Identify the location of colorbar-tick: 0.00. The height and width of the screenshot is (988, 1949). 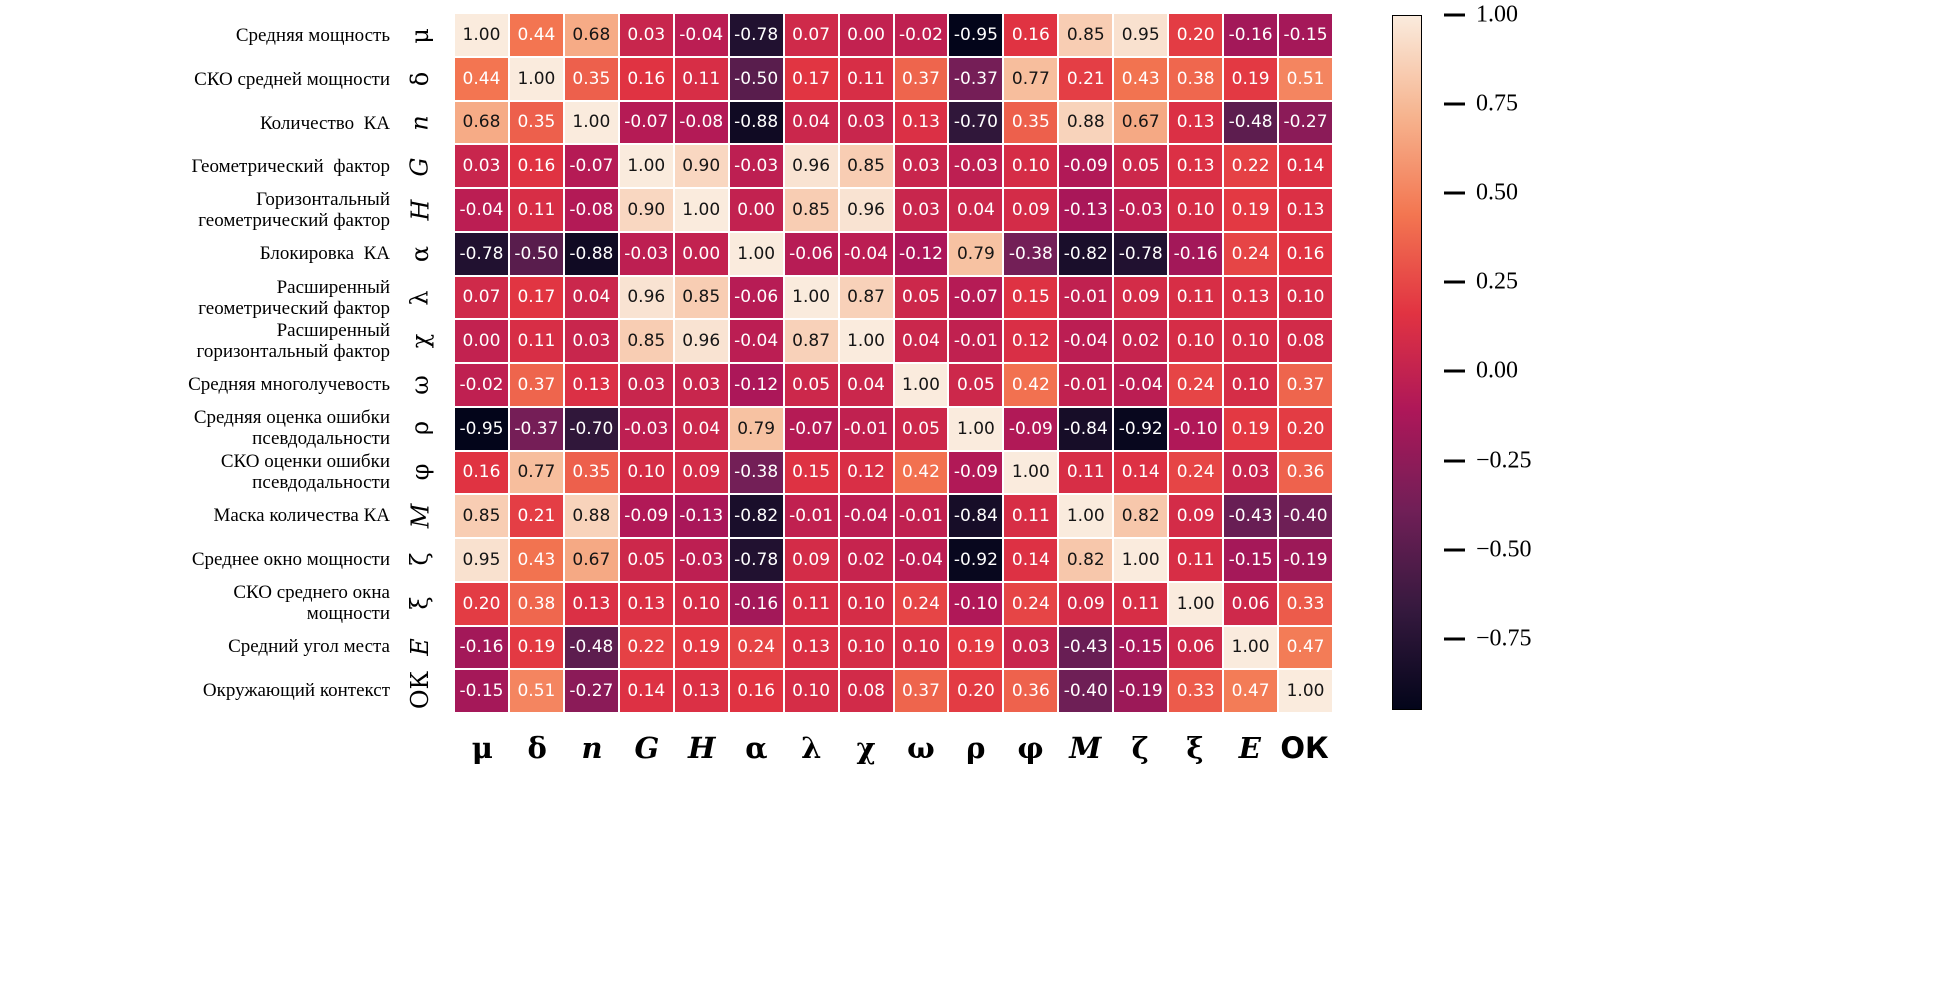
(1481, 371).